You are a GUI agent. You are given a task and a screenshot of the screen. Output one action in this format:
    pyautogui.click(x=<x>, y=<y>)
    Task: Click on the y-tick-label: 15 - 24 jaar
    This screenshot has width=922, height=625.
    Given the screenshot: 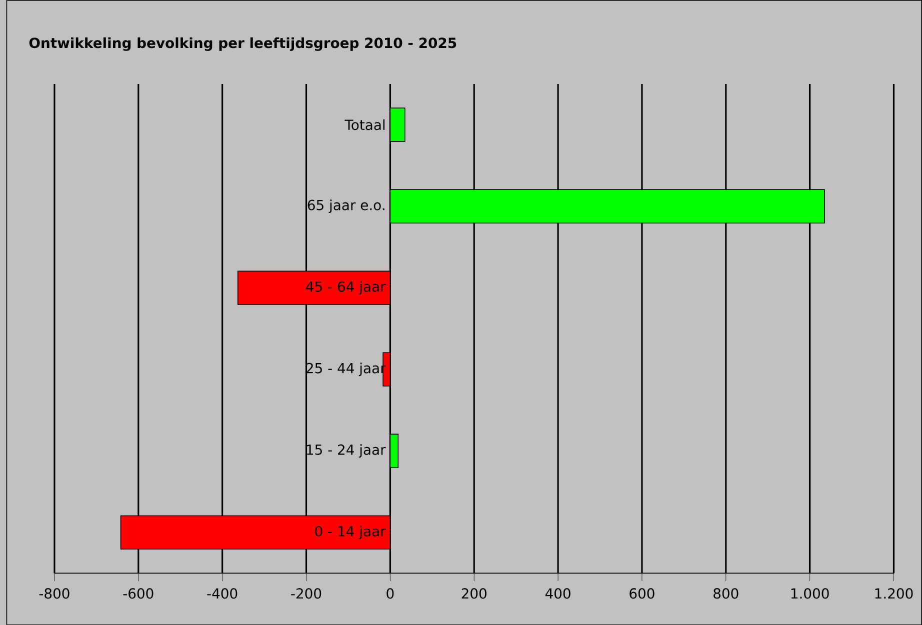 What is the action you would take?
    pyautogui.click(x=346, y=451)
    